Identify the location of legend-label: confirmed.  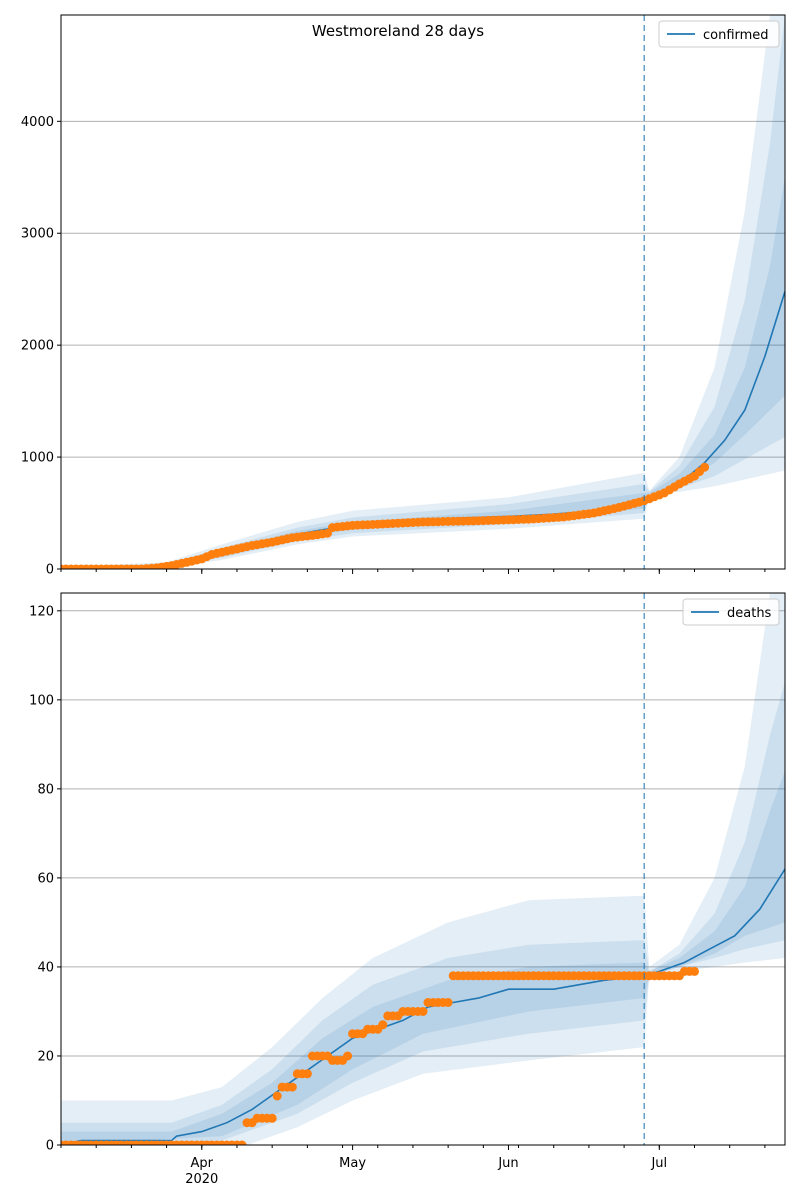
(736, 35).